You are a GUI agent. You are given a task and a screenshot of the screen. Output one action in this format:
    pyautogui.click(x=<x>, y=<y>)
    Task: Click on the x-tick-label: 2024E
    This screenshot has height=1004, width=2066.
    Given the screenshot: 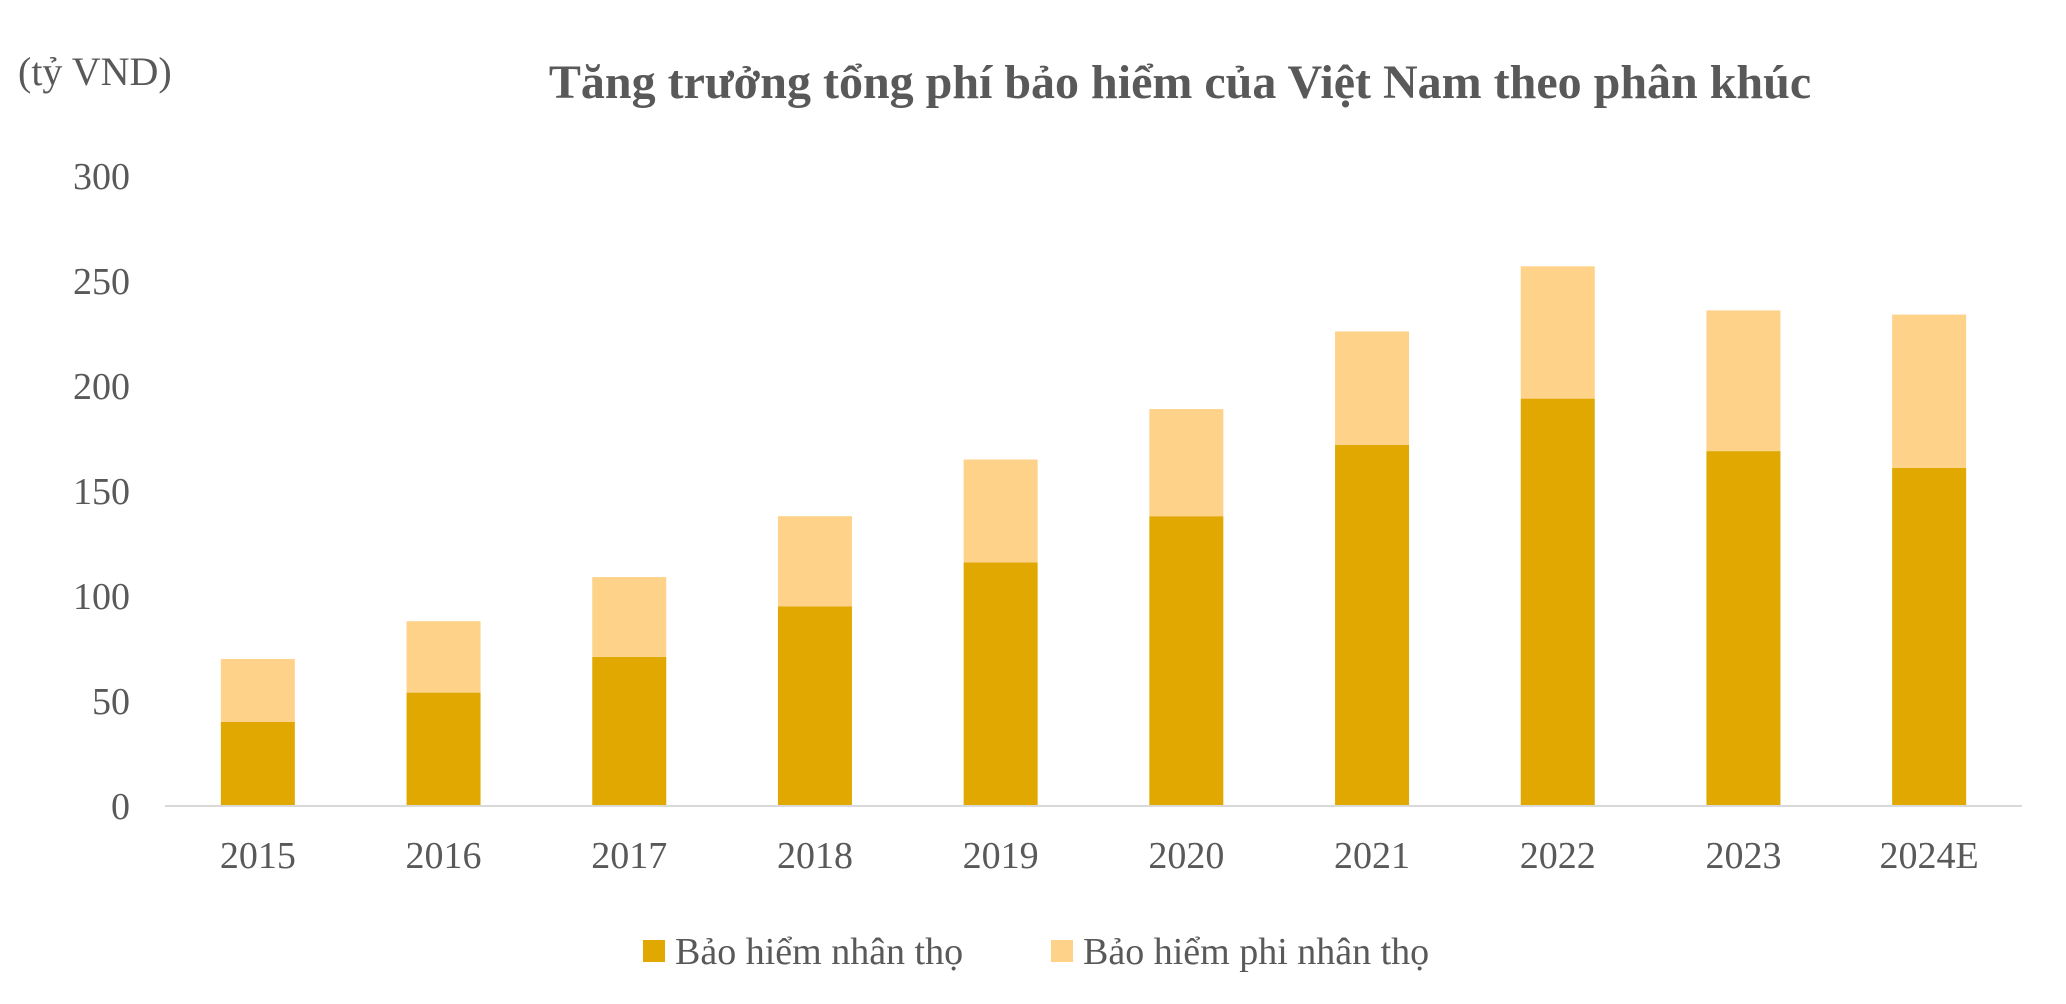 What is the action you would take?
    pyautogui.click(x=1929, y=856)
    